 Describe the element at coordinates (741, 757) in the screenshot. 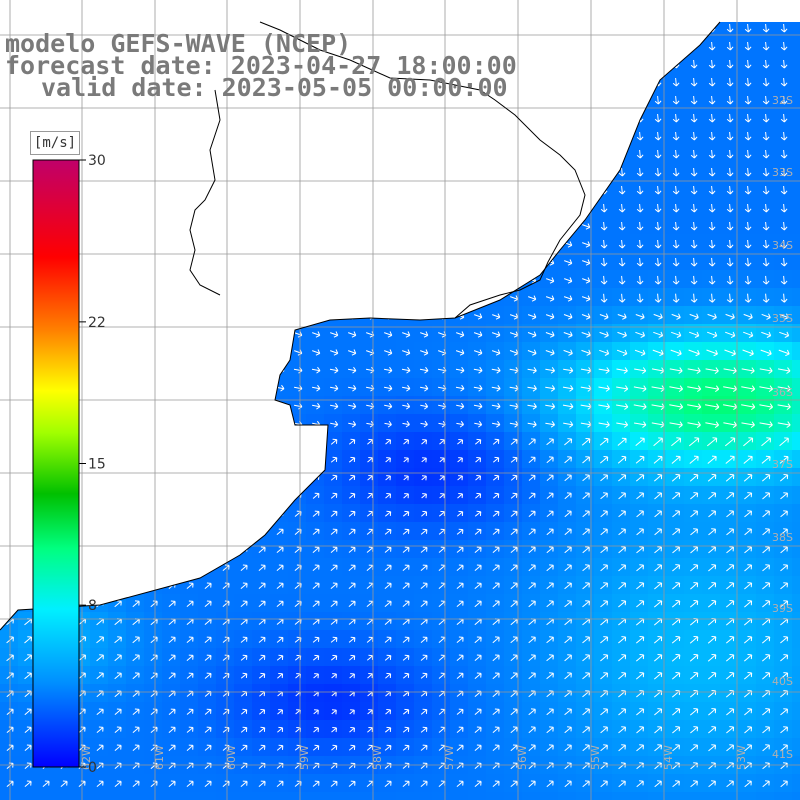

I see `lon-label: 53W` at that location.